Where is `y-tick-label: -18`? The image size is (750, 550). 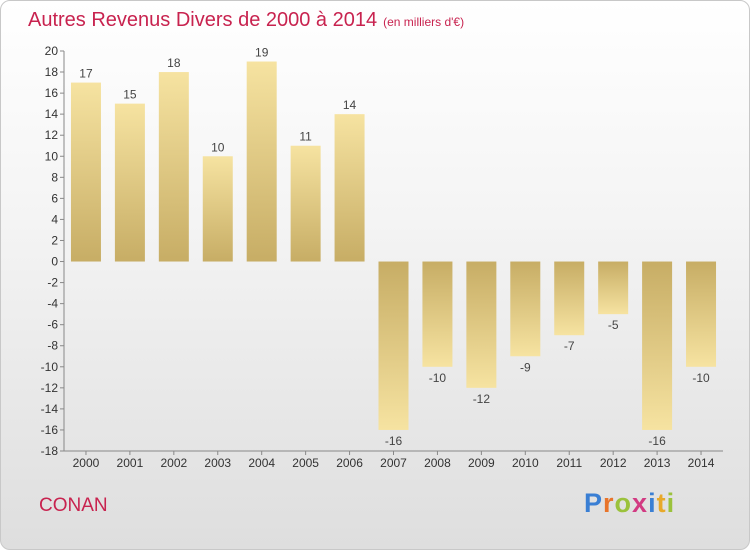 y-tick-label: -18 is located at coordinates (50, 451).